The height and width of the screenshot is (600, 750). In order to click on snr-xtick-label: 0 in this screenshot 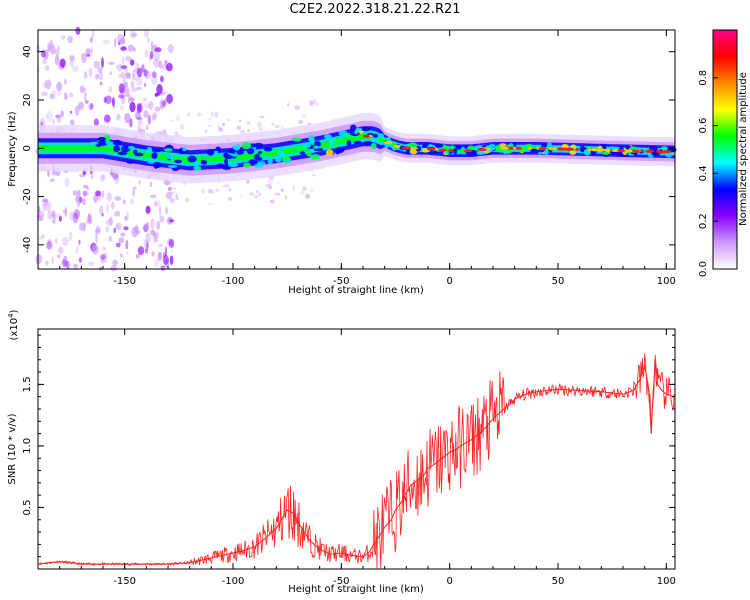, I will do `click(449, 581)`.